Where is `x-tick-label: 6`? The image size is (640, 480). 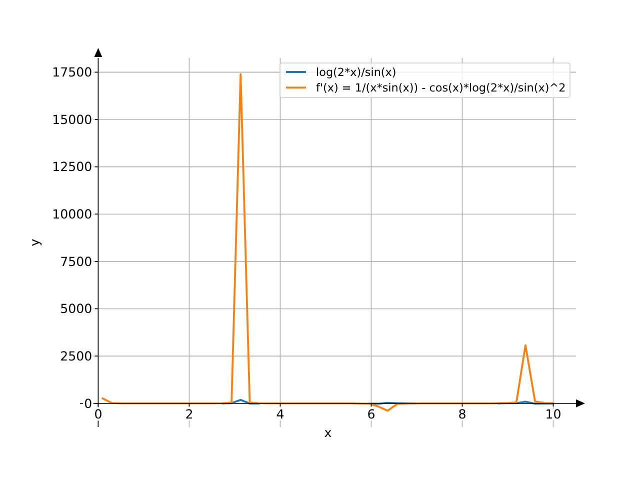 x-tick-label: 6 is located at coordinates (371, 414).